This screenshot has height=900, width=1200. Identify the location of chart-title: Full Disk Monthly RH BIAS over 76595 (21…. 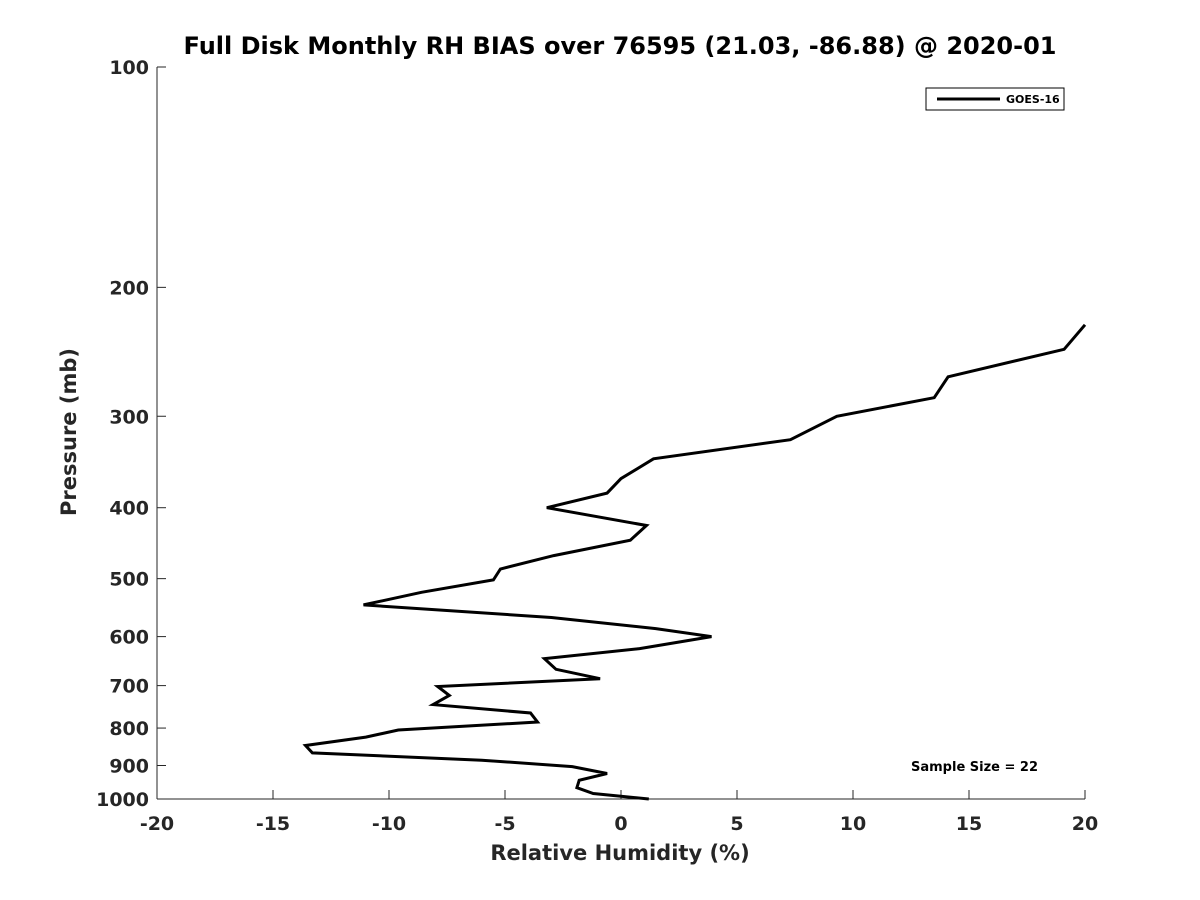
(620, 46).